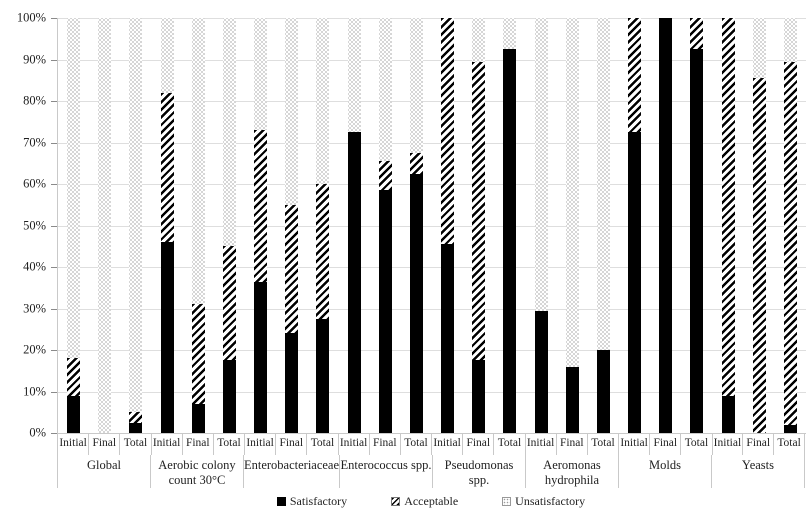  I want to click on bar-slot-pseudomonas-spp-final, so click(478, 225).